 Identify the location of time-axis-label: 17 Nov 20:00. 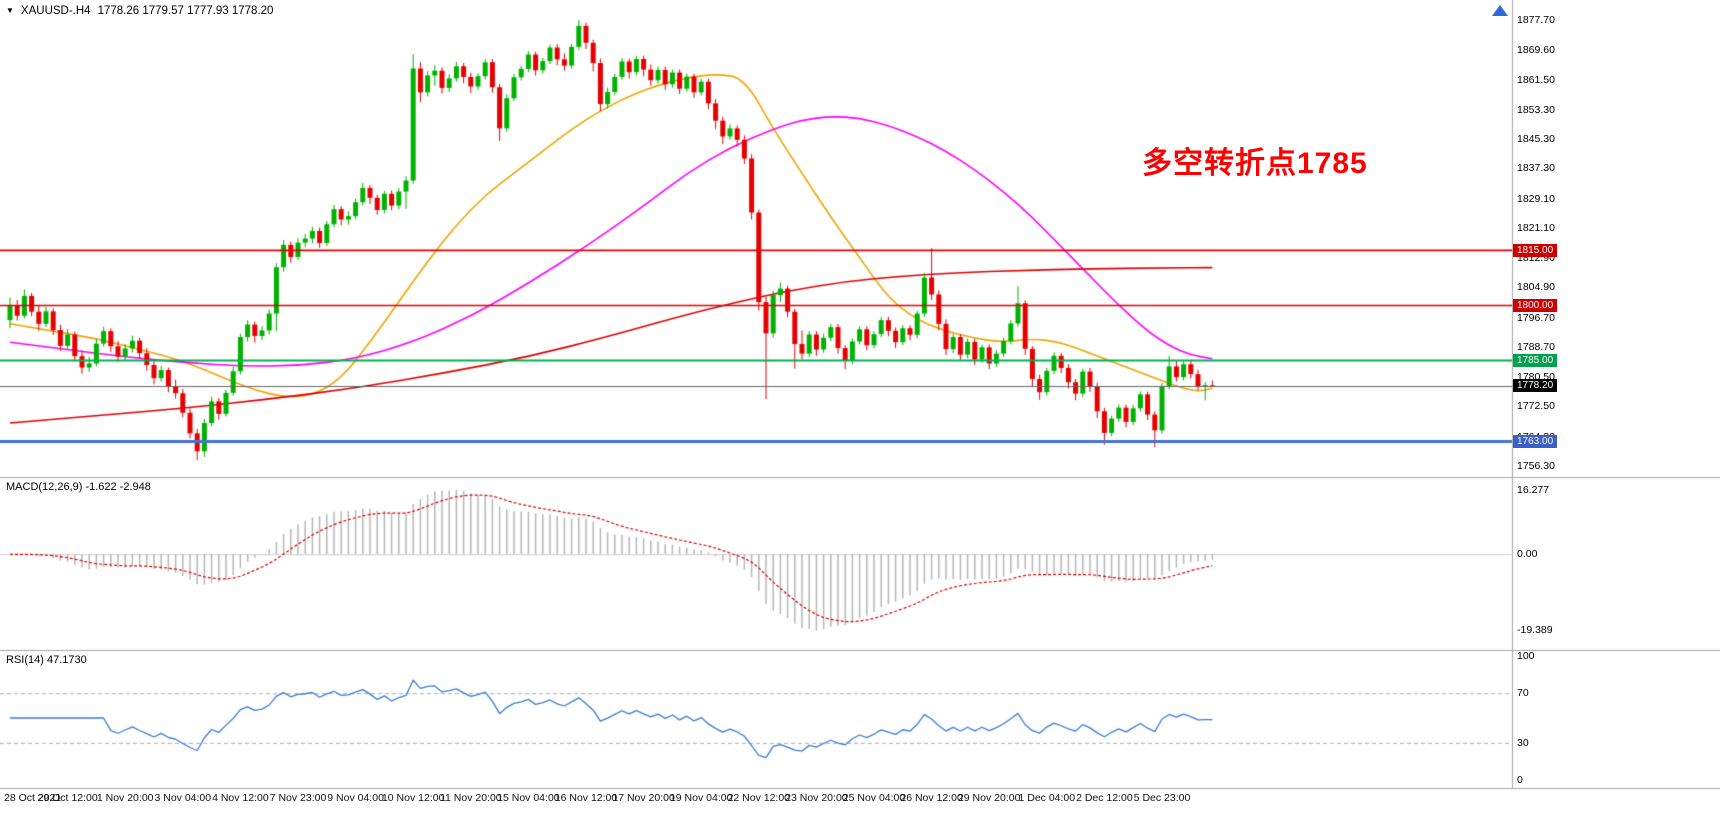
(643, 798).